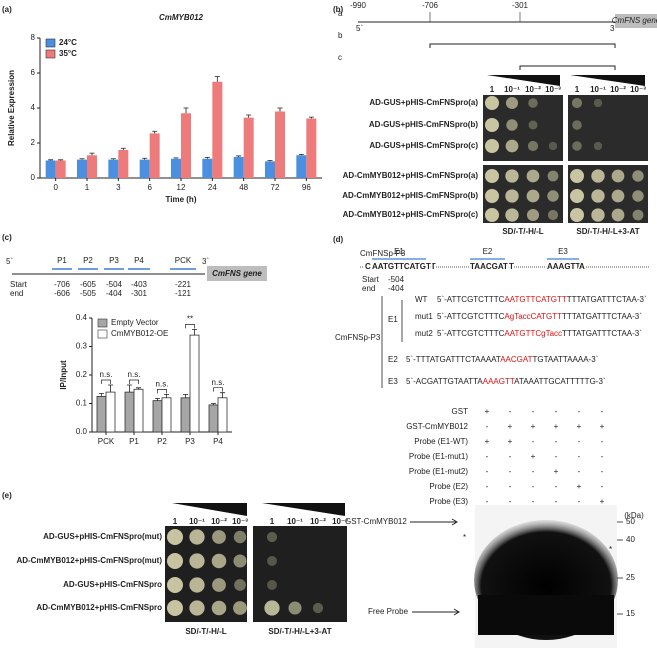  What do you see at coordinates (441, 441) in the screenshot?
I see `emsa-row-label: Probe (E1-WT)` at bounding box center [441, 441].